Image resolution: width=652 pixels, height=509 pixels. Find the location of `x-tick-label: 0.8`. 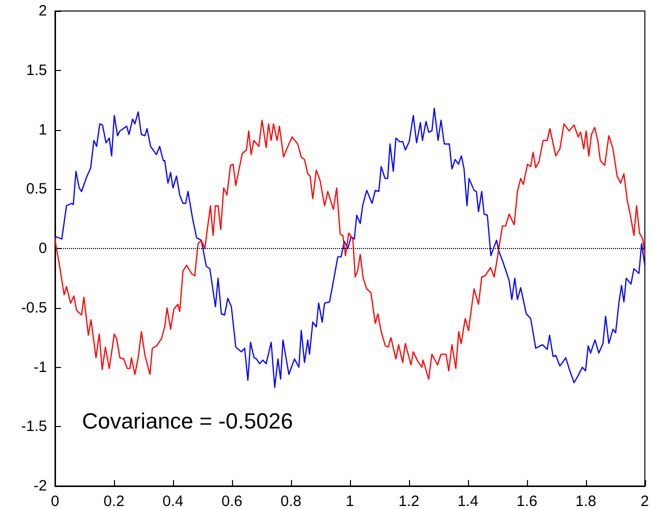

x-tick-label: 0.8 is located at coordinates (291, 501).